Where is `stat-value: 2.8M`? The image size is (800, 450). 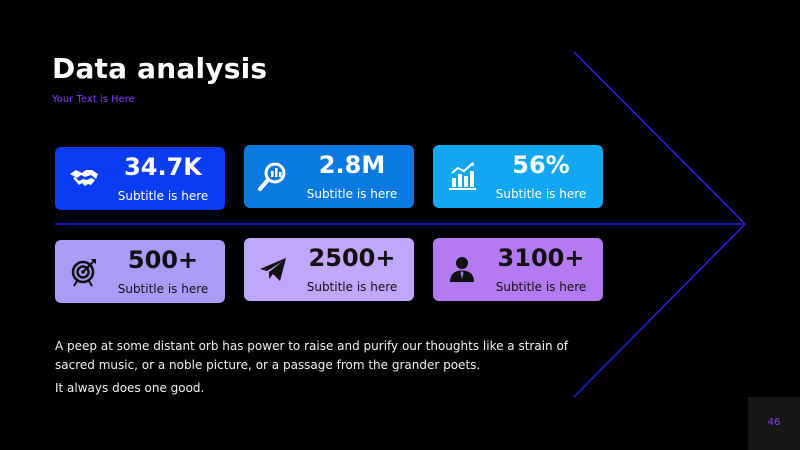 stat-value: 2.8M is located at coordinates (352, 165).